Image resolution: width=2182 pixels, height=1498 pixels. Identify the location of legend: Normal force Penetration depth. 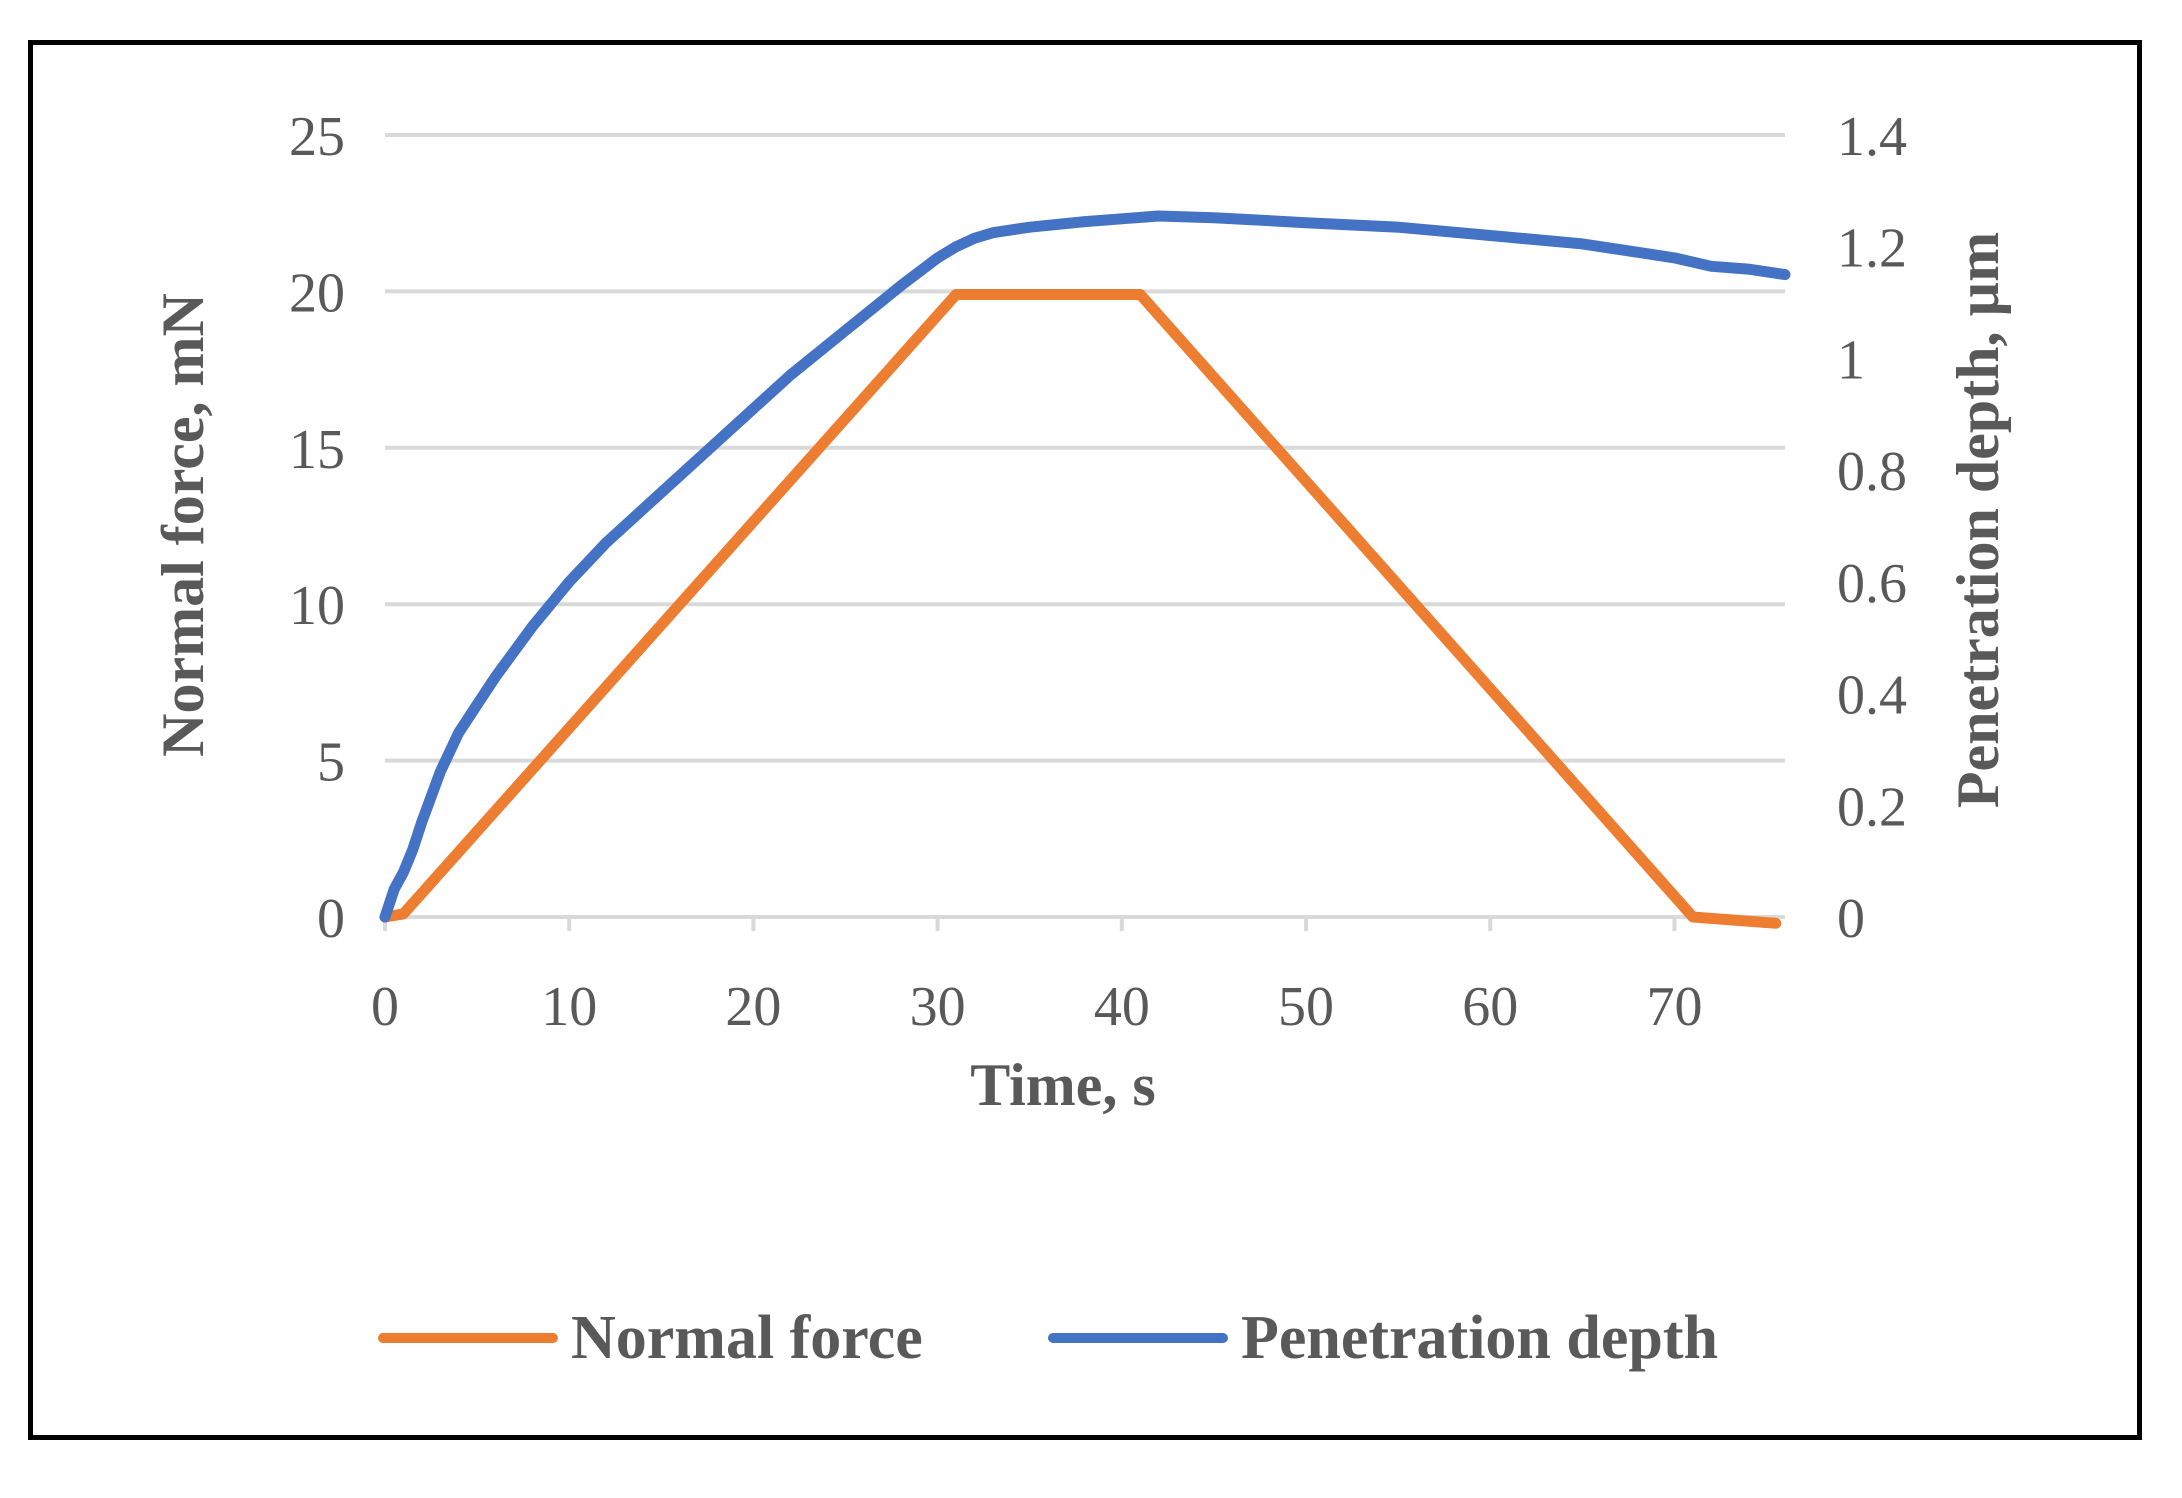
(1048, 1338).